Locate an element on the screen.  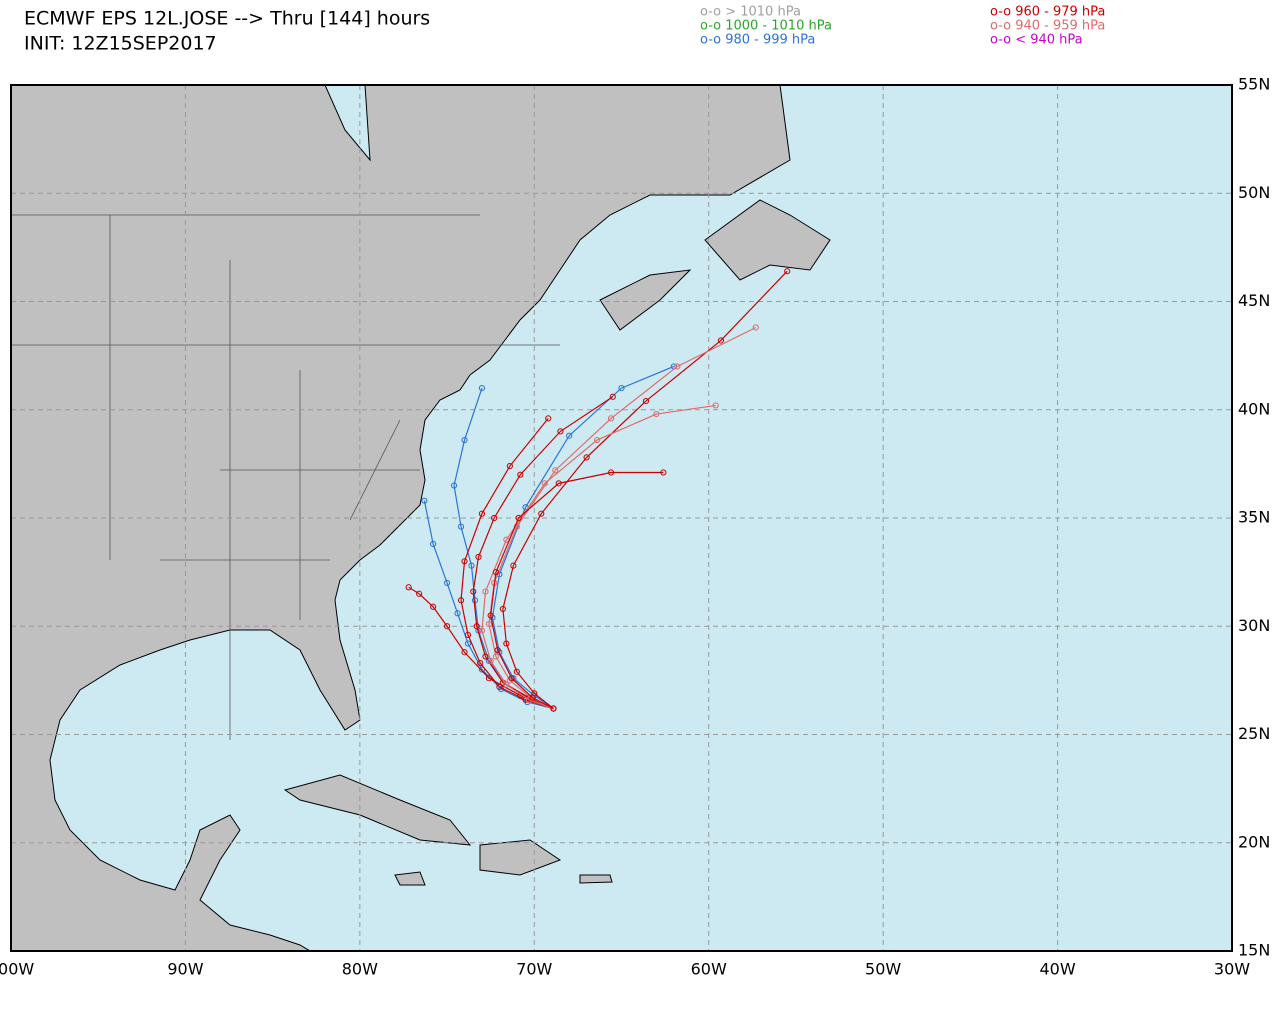
legend-entry: o-o 940 - 959 hPa is located at coordinates (1047, 26).